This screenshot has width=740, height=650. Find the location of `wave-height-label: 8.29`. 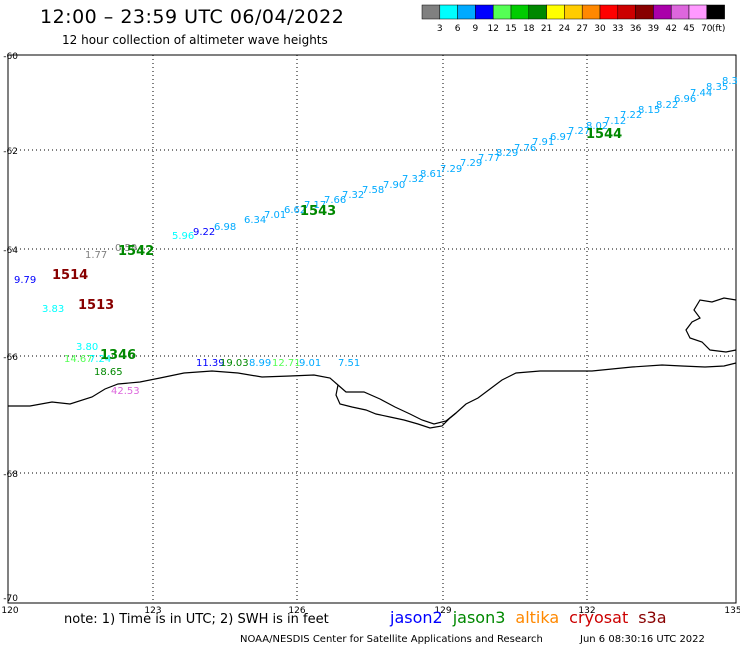

wave-height-label: 8.29 is located at coordinates (507, 153).